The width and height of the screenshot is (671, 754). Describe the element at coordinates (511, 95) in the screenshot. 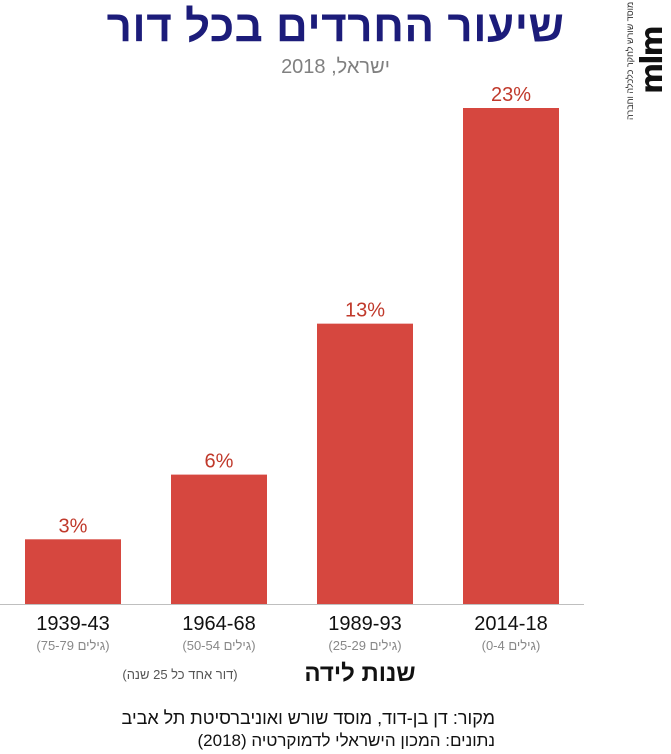

I see `bar-value-label: 23%` at that location.